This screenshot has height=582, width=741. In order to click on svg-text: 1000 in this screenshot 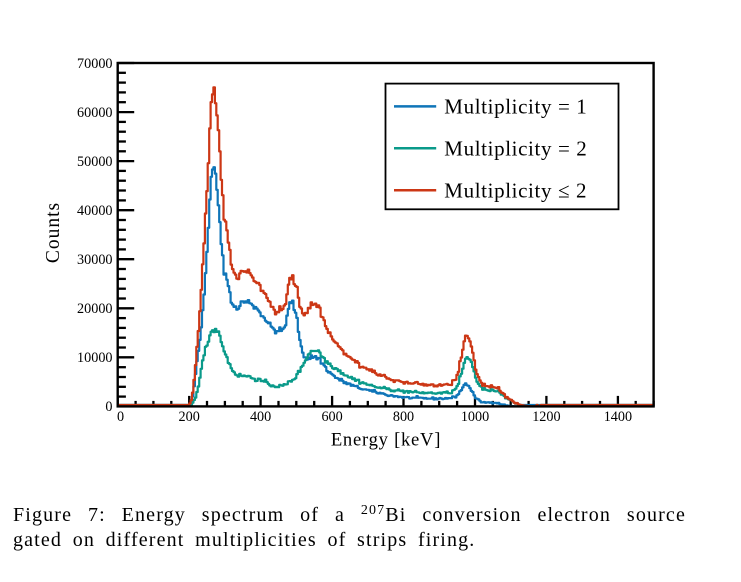, I will do `click(475, 417)`.